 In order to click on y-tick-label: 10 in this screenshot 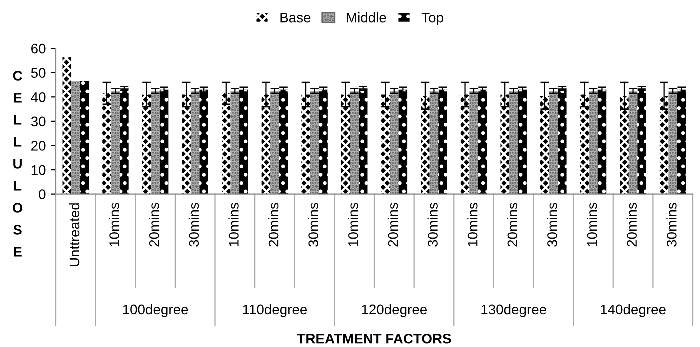, I will do `click(39, 170)`.